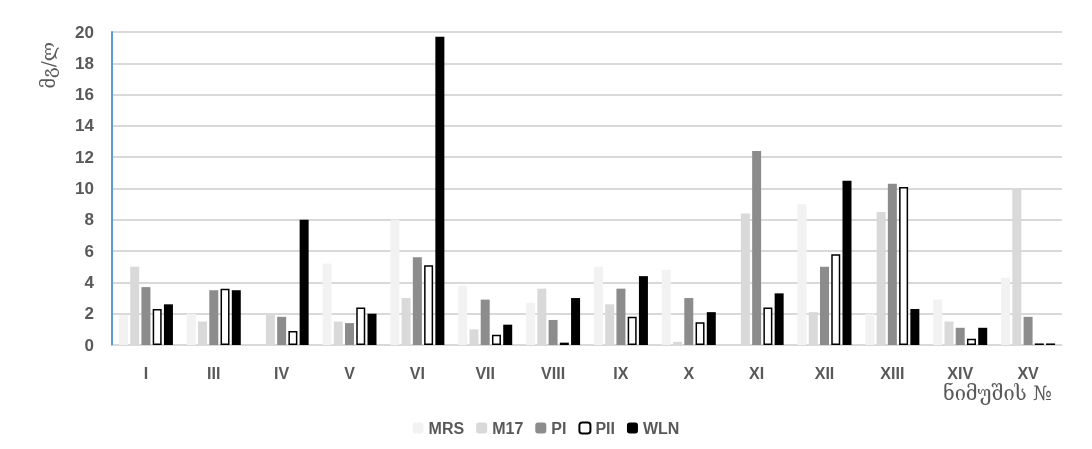 The width and height of the screenshot is (1092, 449). I want to click on y-tick-label: 12, so click(84, 157).